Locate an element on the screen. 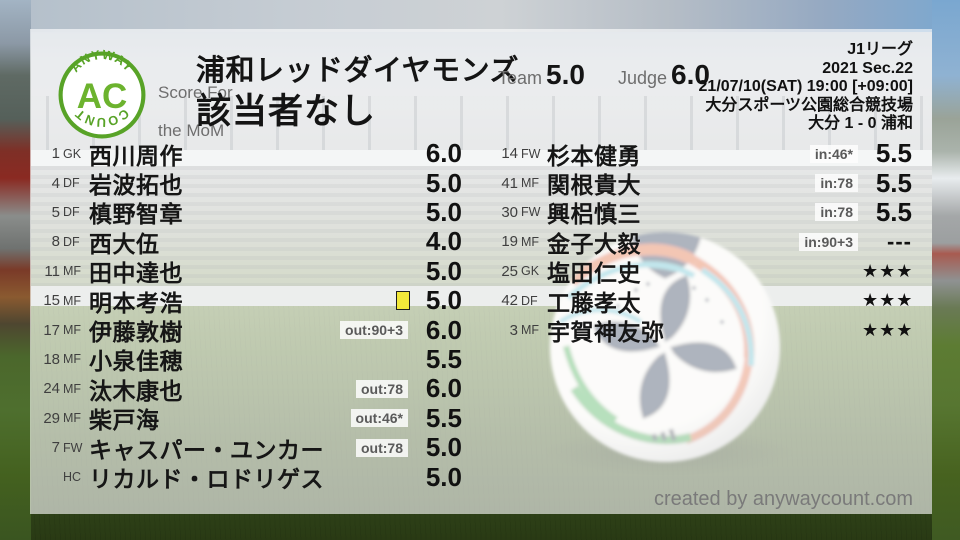 The height and width of the screenshot is (540, 960). player-name: 槙野智章 is located at coordinates (136, 214).